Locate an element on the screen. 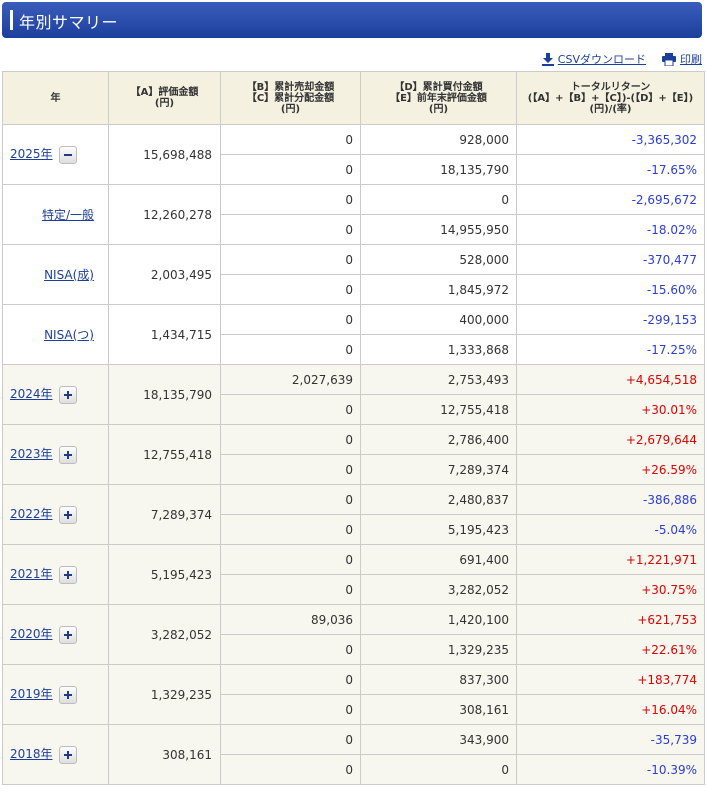 Image resolution: width=706 pixels, height=811 pixels. year-row-sub: 0 5,195,423 -5.04% is located at coordinates (354, 529).